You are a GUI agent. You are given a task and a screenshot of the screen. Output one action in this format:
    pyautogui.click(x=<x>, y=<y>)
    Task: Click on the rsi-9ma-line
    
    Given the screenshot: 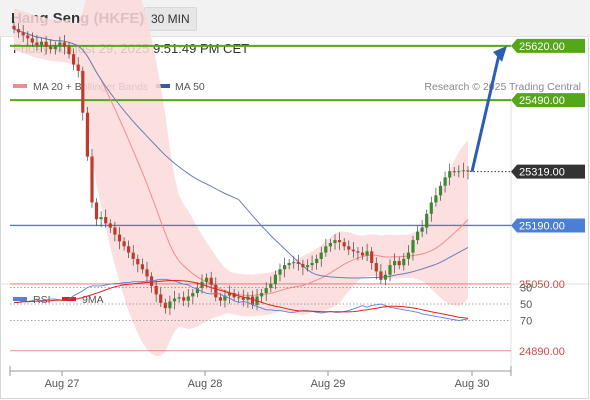 What is the action you would take?
    pyautogui.click(x=241, y=299)
    